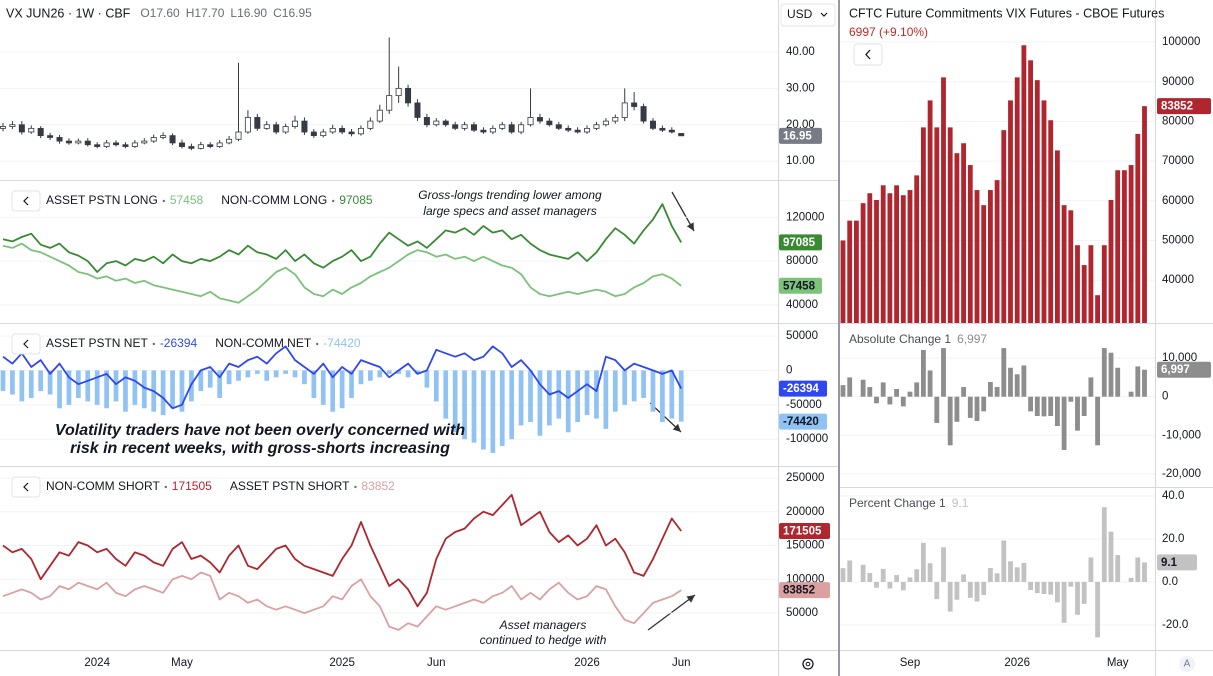 The image size is (1213, 676). Describe the element at coordinates (1181, 42) in the screenshot. I see `y-tick-label: 100000` at that location.